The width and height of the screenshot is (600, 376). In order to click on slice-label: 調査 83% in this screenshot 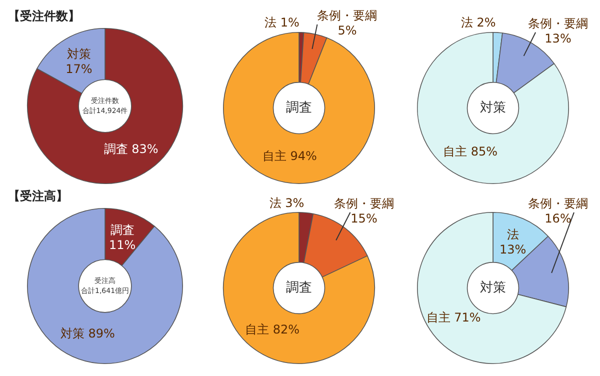, I will do `click(131, 149)`.